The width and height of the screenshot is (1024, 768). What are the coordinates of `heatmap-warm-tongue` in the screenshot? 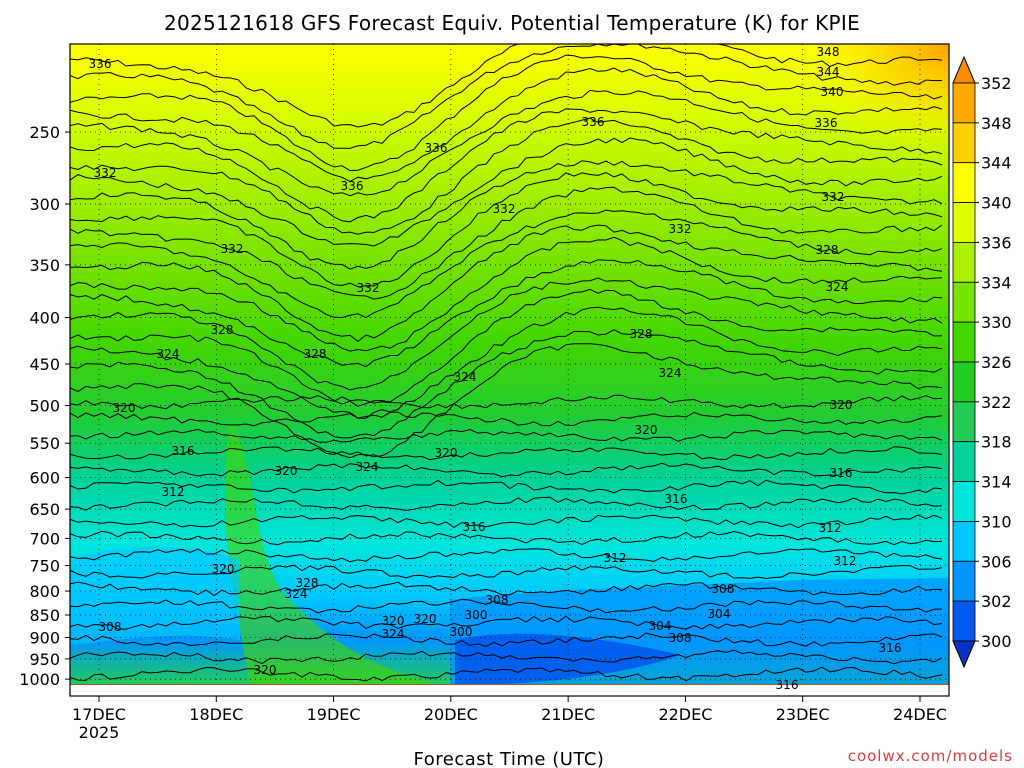 It's located at (332, 552).